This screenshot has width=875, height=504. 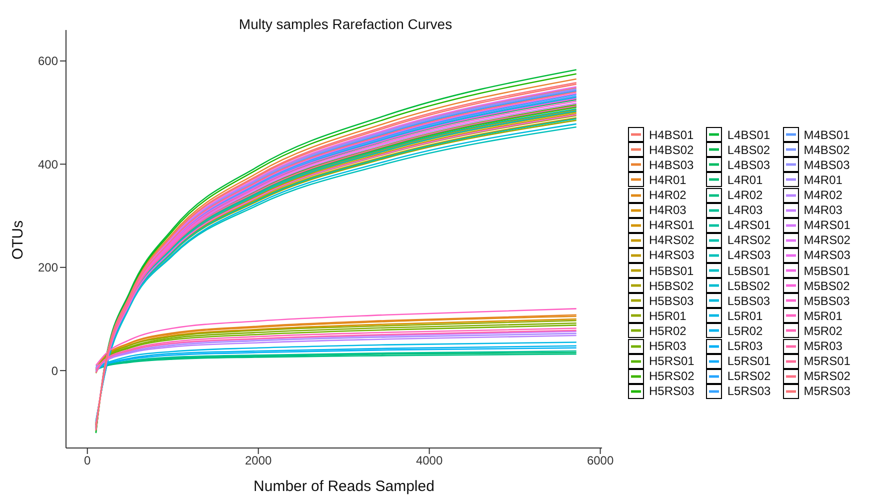 What do you see at coordinates (671, 255) in the screenshot?
I see `legend-label: H4RS03` at bounding box center [671, 255].